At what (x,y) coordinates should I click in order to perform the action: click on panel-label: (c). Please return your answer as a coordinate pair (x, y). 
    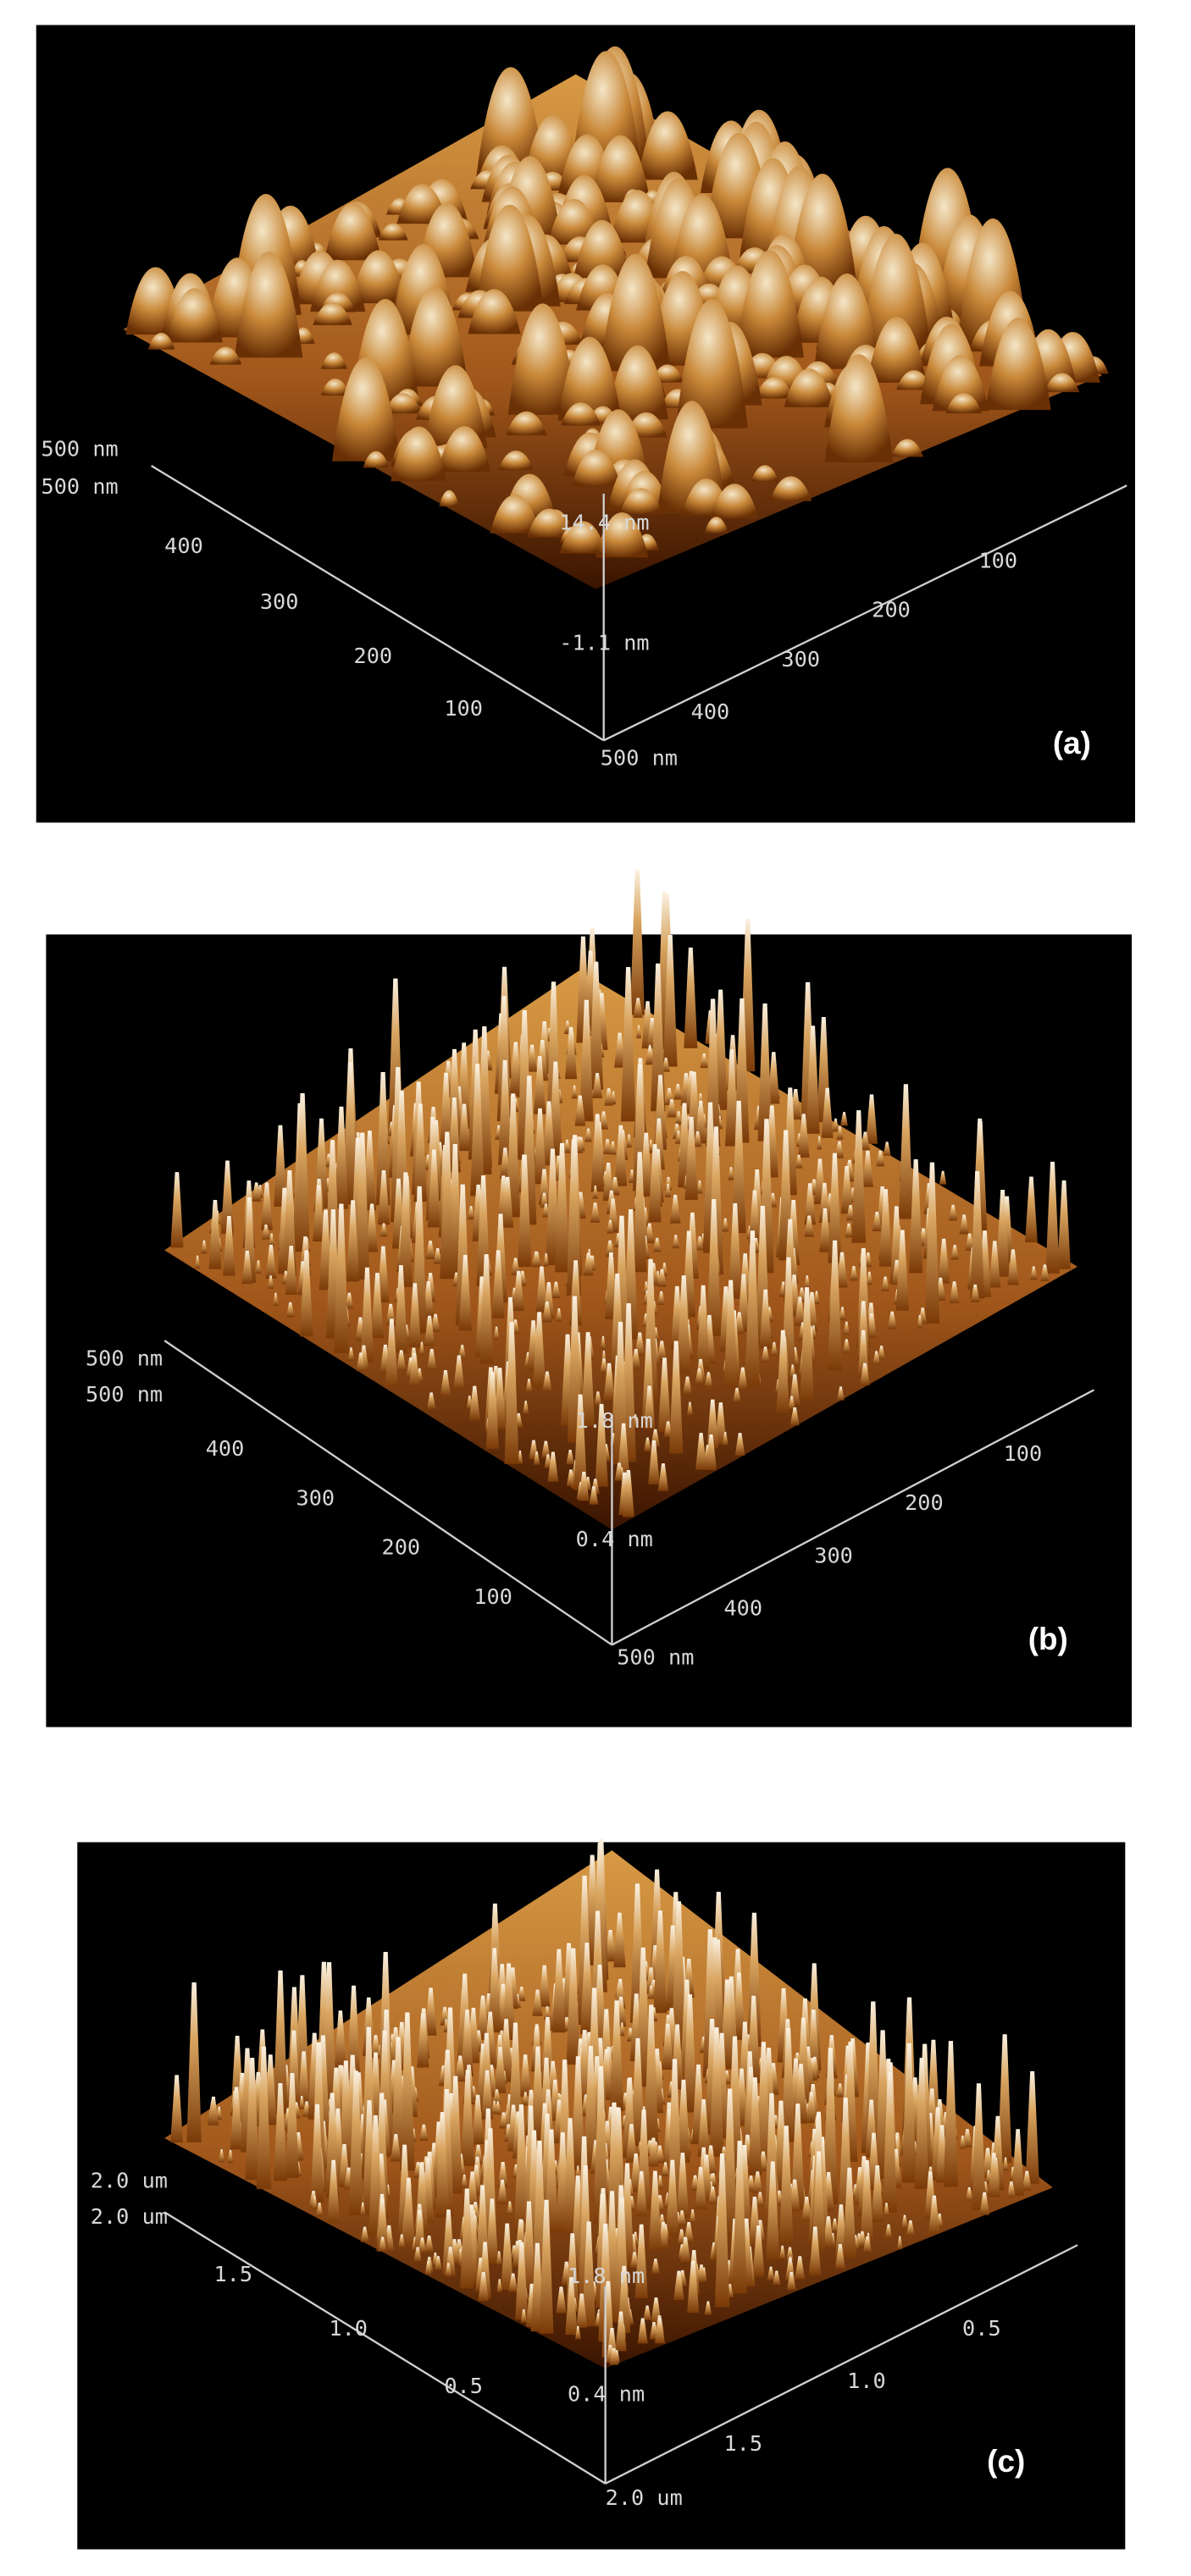
    Looking at the image, I should click on (1006, 2461).